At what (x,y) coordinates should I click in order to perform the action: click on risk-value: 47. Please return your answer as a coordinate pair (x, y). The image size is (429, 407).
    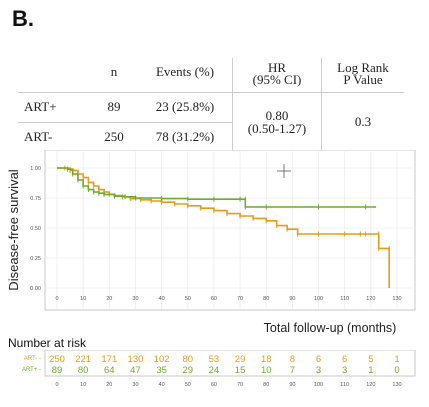
    Looking at the image, I should click on (135, 370).